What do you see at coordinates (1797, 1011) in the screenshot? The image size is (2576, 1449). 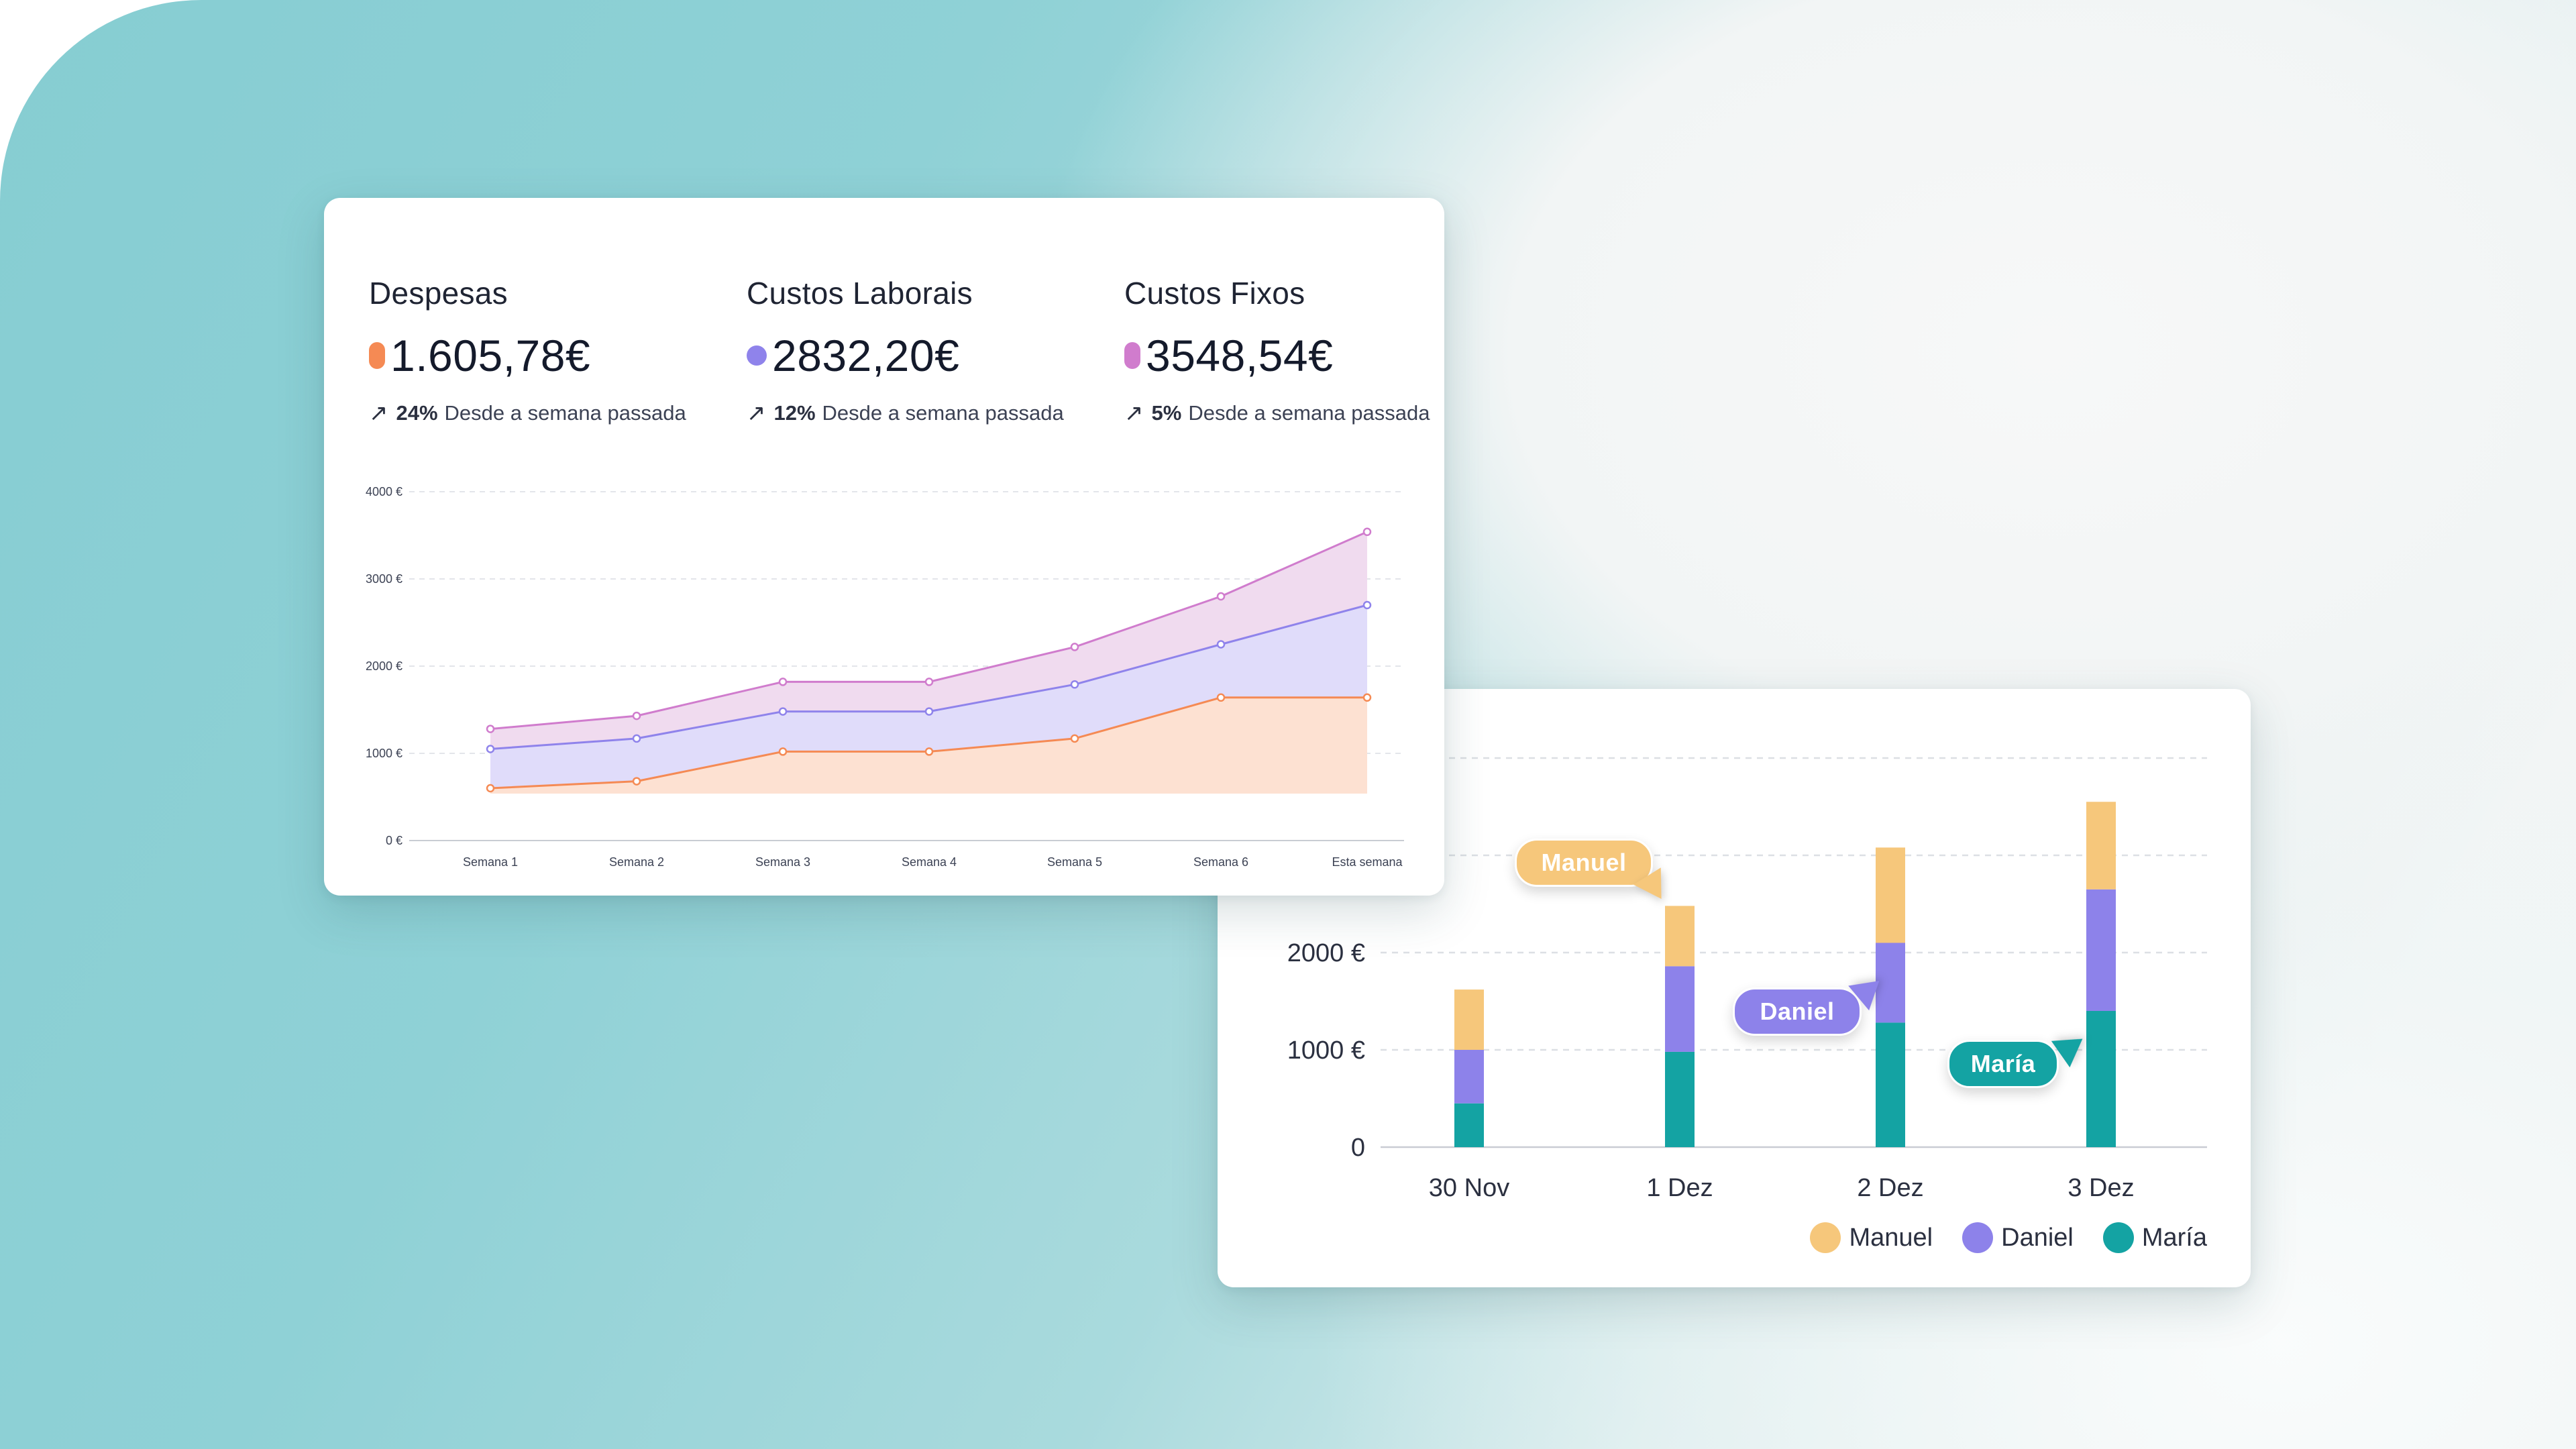 I see `callout-daniel: Daniel` at bounding box center [1797, 1011].